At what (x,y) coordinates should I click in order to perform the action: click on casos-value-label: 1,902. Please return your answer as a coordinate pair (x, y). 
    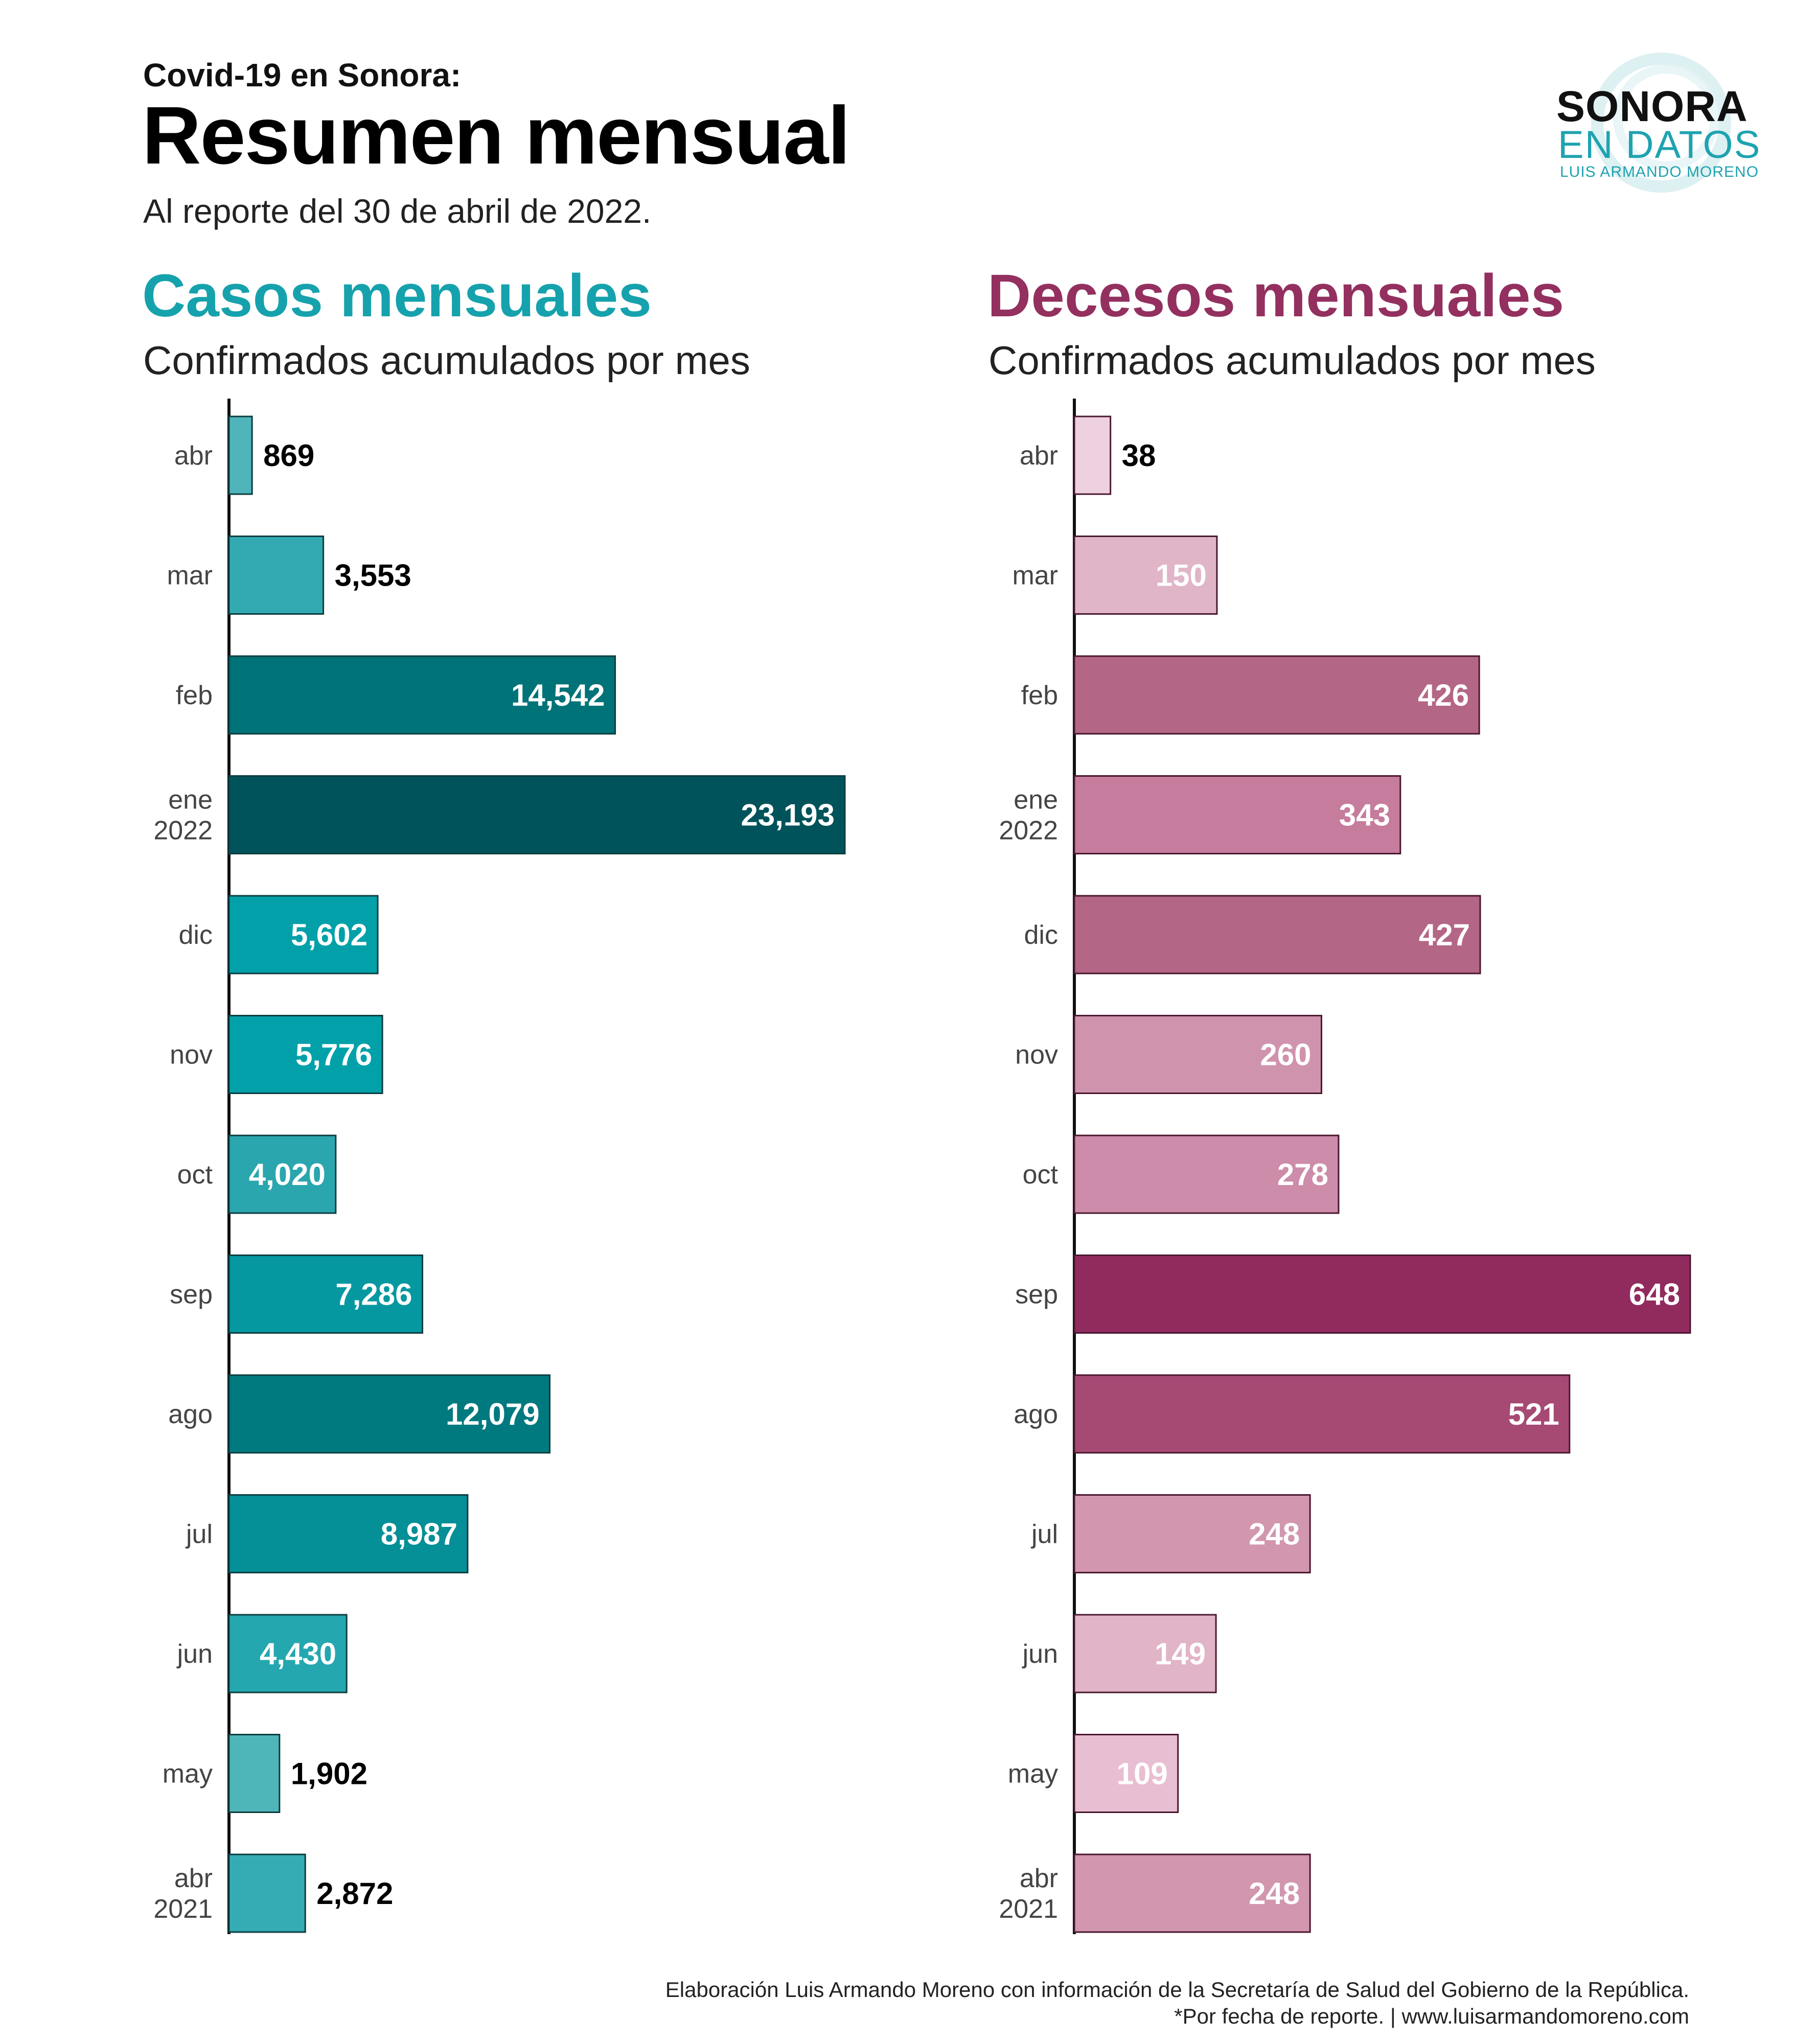
    Looking at the image, I should click on (329, 1774).